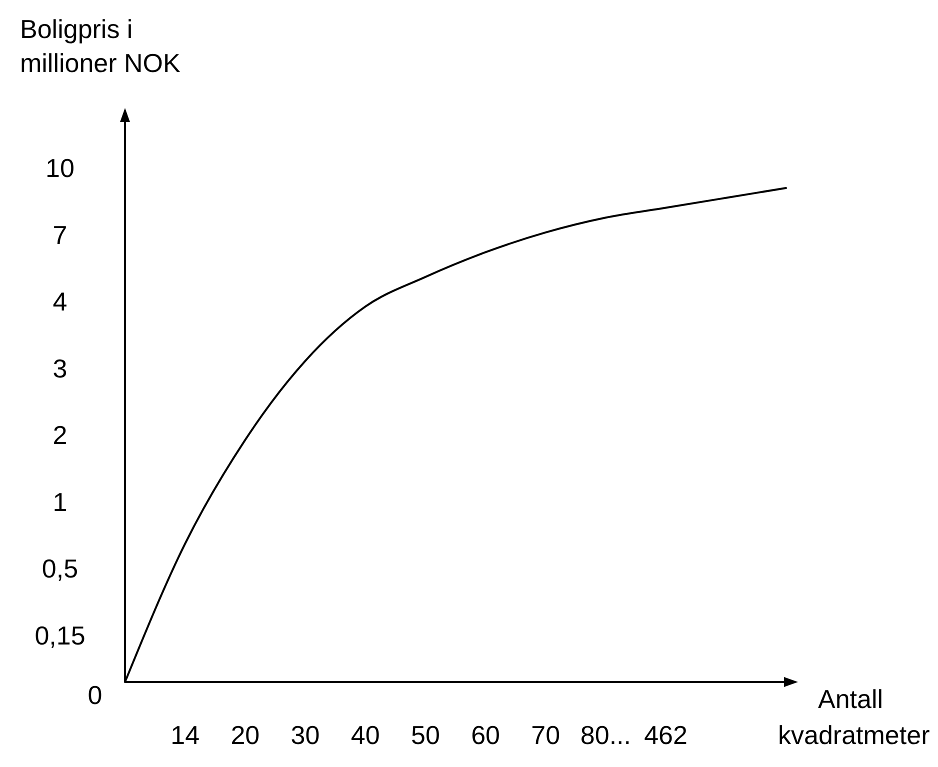  What do you see at coordinates (101, 46) in the screenshot?
I see `y-axis-title: Boligpris i millioner NOK` at bounding box center [101, 46].